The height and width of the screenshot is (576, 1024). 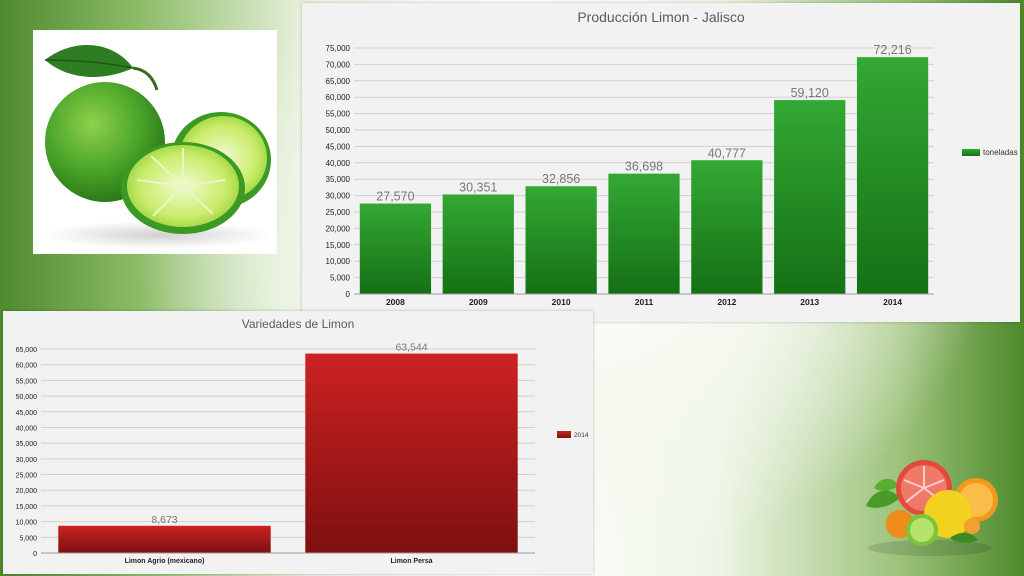 I want to click on x-tick-label: 2010, so click(x=561, y=302).